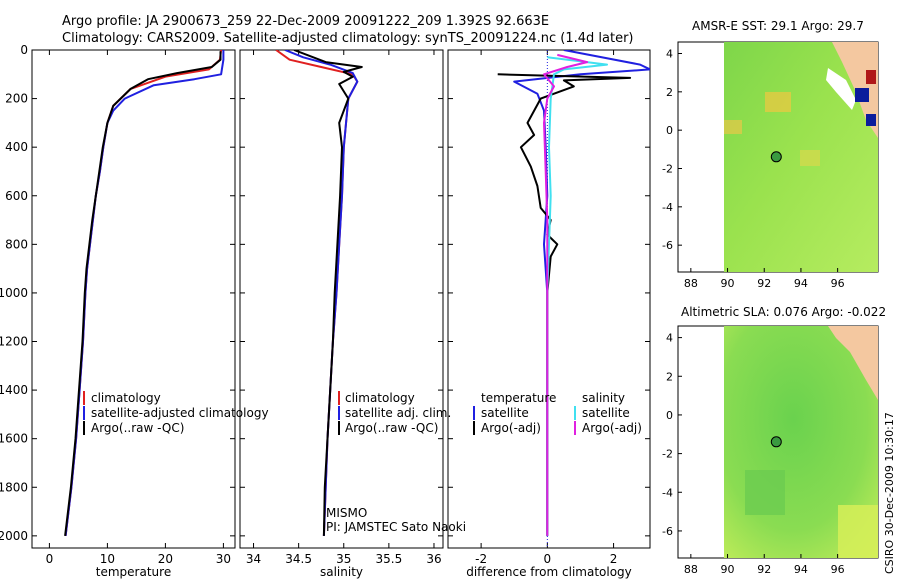 The image size is (900, 580). What do you see at coordinates (614, 559) in the screenshot?
I see `difference-xtick-label: 2` at bounding box center [614, 559].